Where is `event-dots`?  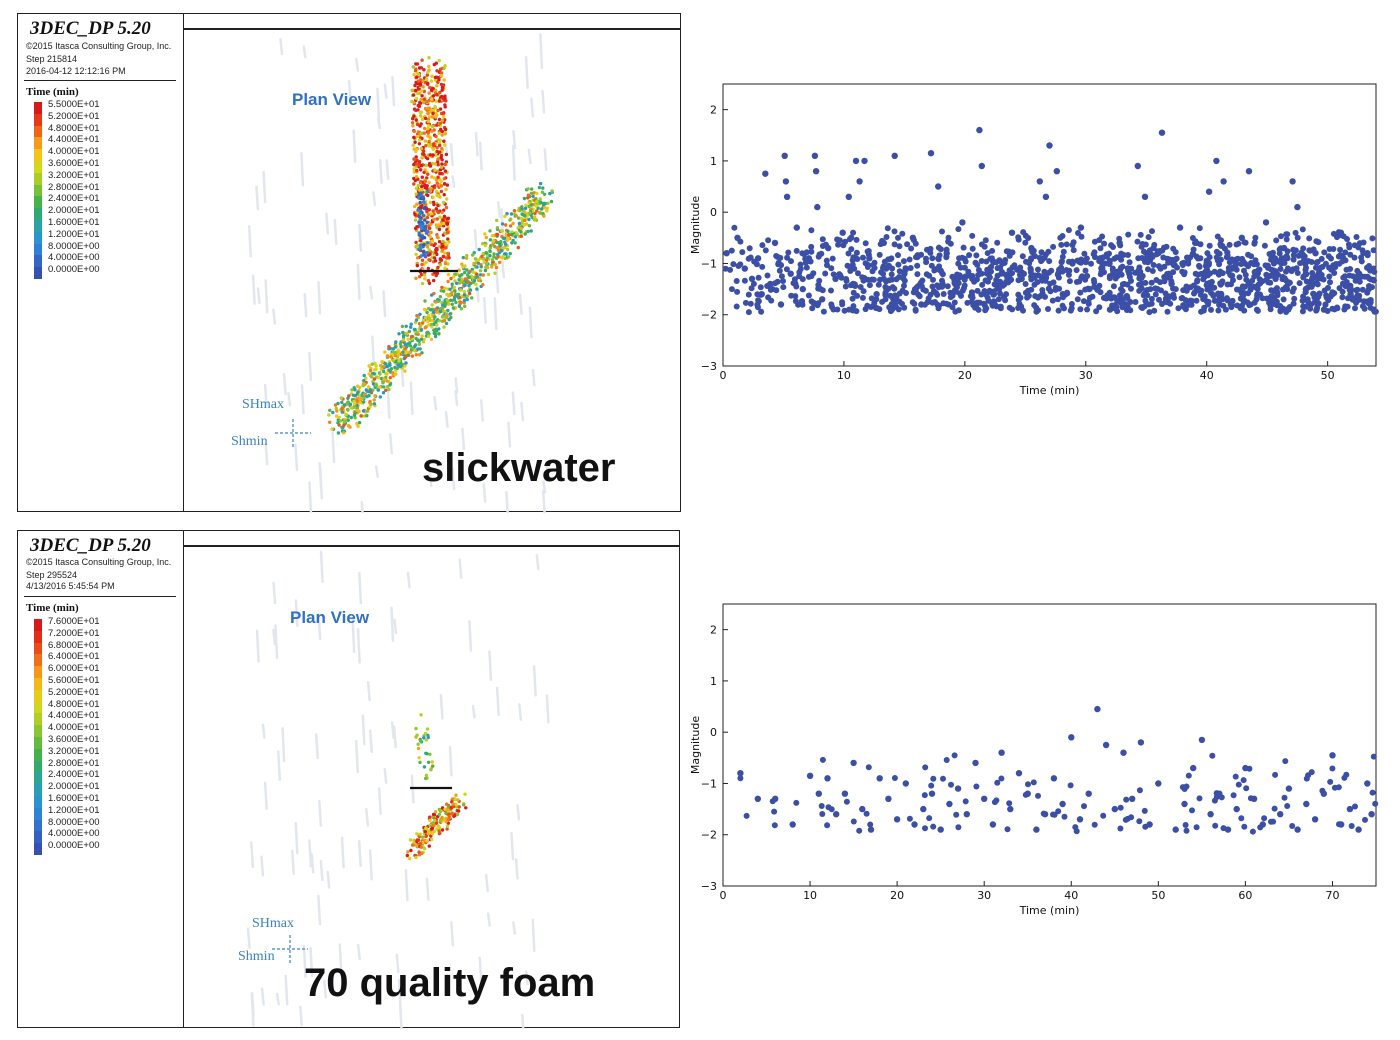 event-dots is located at coordinates (436, 787).